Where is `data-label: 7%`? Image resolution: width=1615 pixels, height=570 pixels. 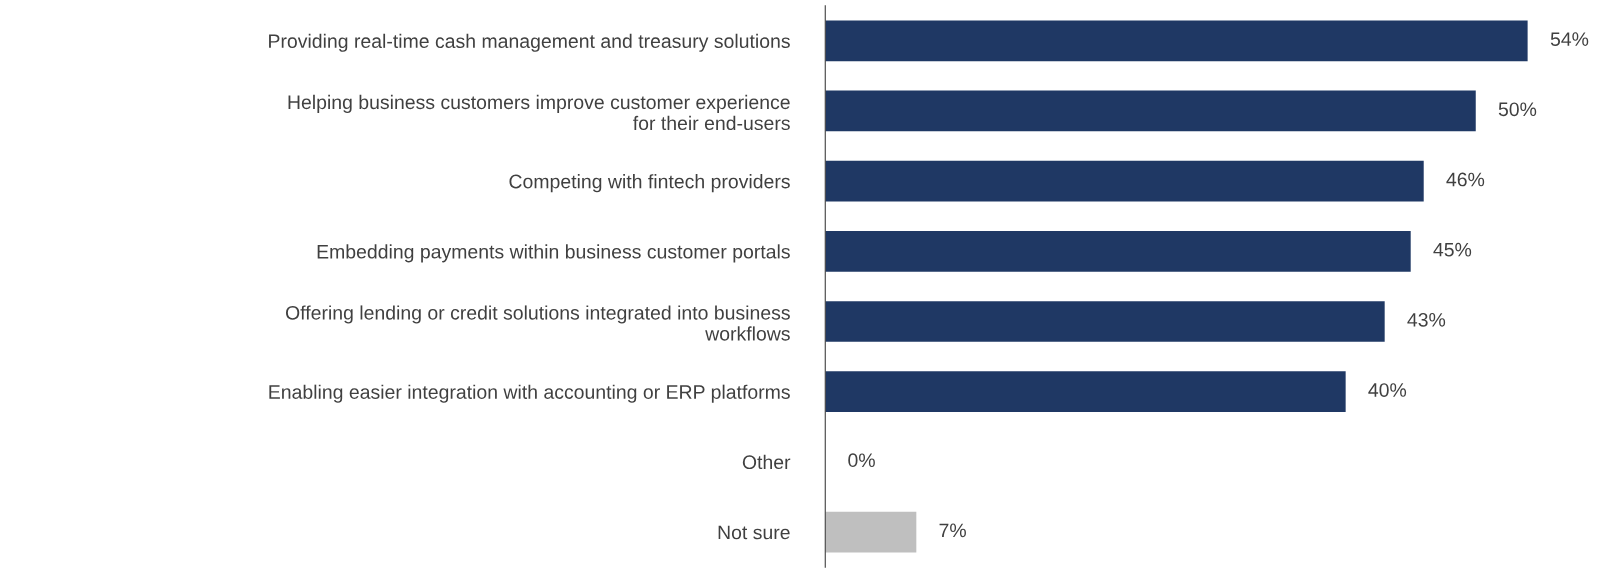 data-label: 7% is located at coordinates (952, 530).